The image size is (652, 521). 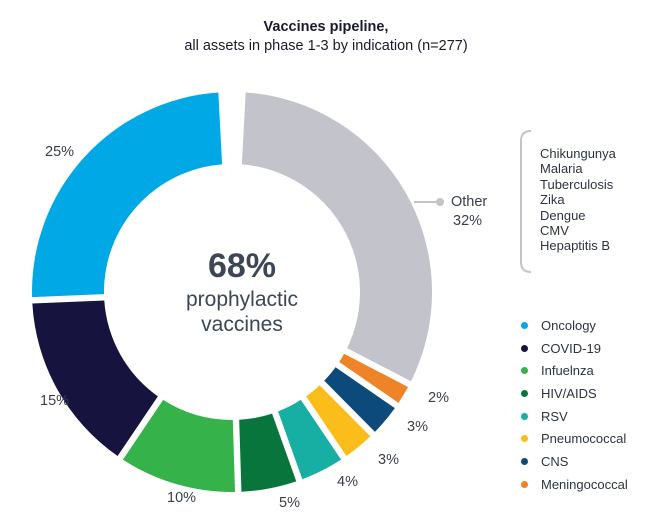 What do you see at coordinates (268, 452) in the screenshot?
I see `slice-hiv-aids` at bounding box center [268, 452].